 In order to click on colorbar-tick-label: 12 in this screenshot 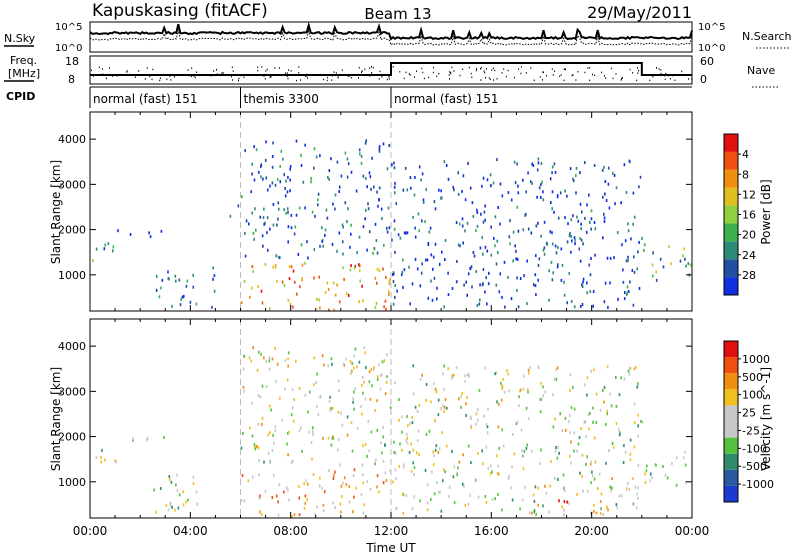, I will do `click(749, 194)`.